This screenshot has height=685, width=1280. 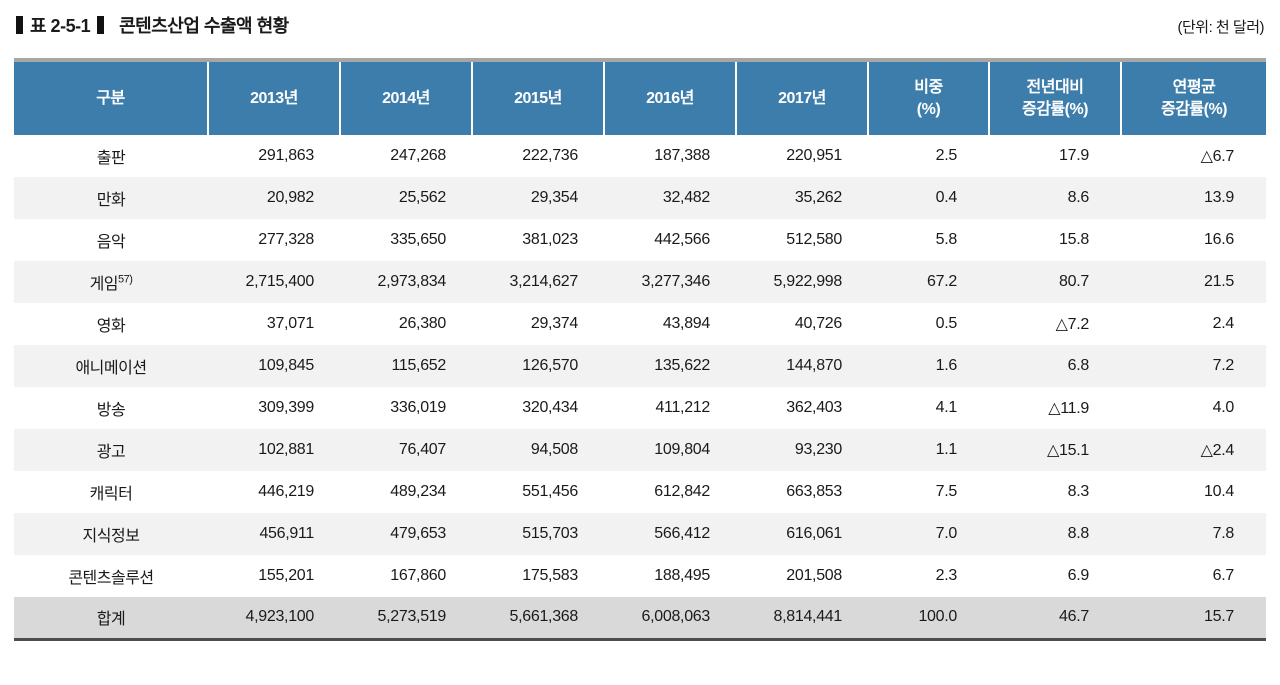 I want to click on percent-cell: 46.7, so click(x=1055, y=618).